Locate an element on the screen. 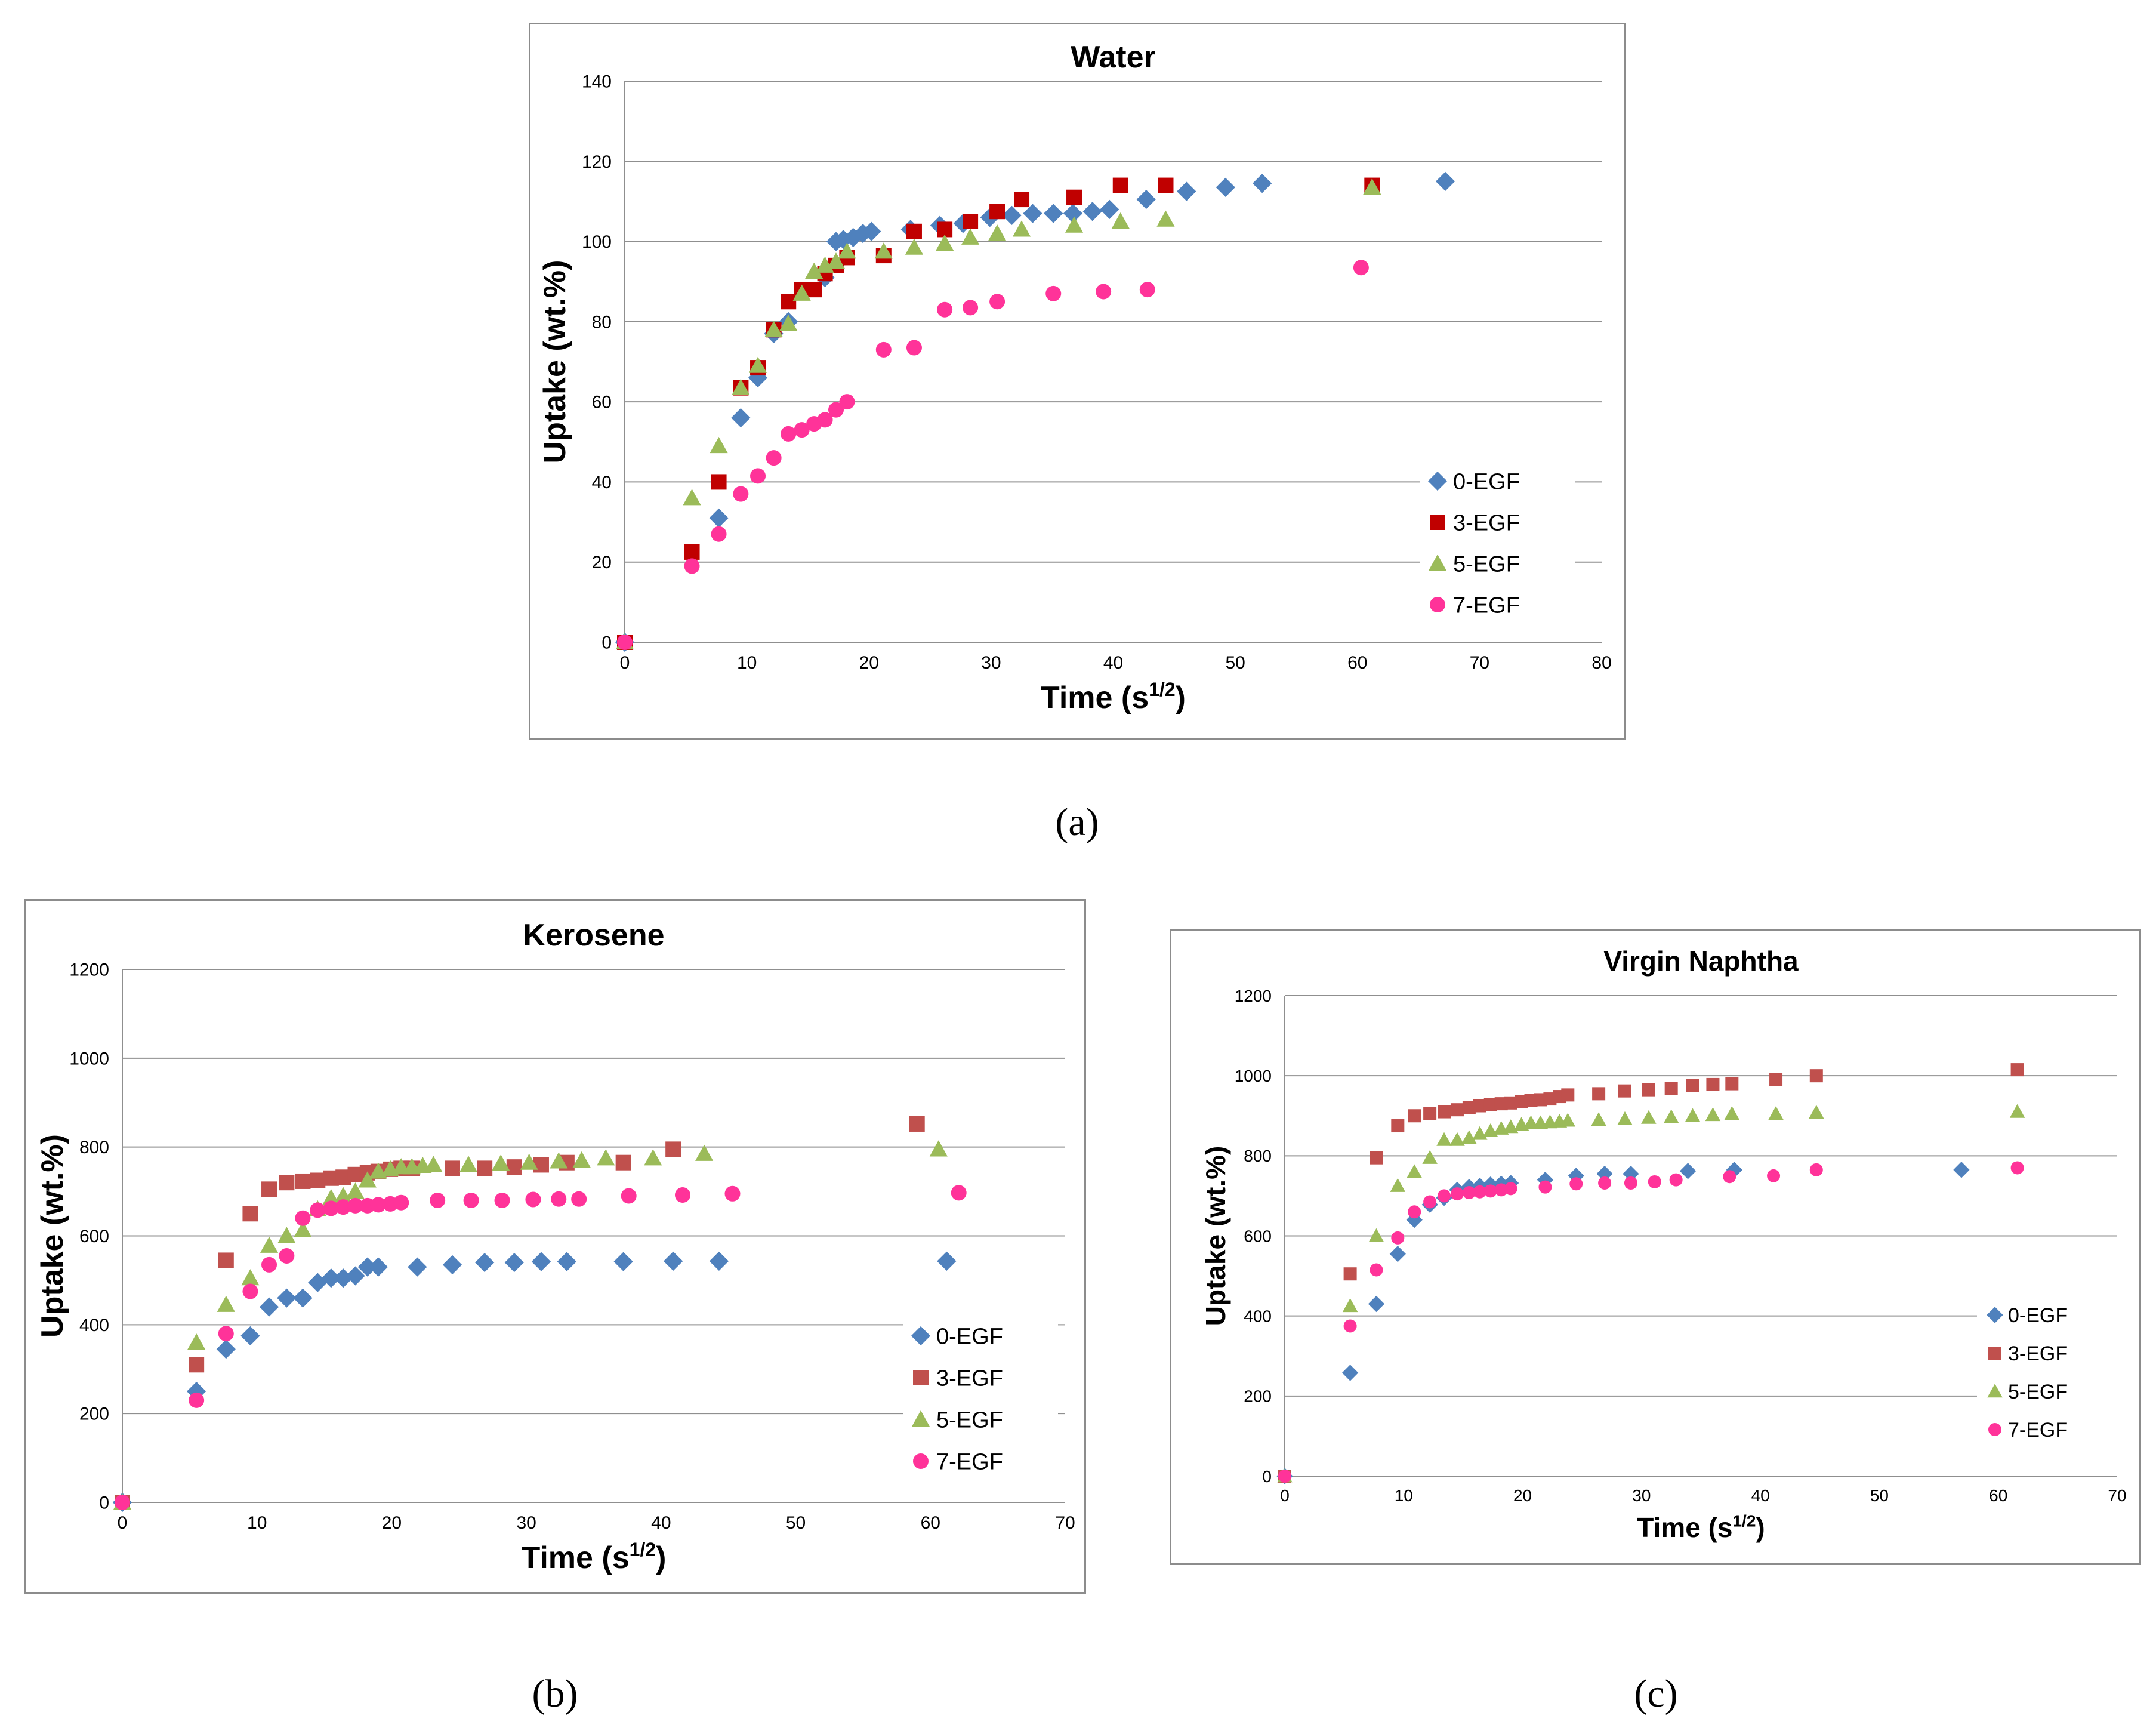 The height and width of the screenshot is (1734, 2156). y-tick-label: 120 is located at coordinates (597, 162).